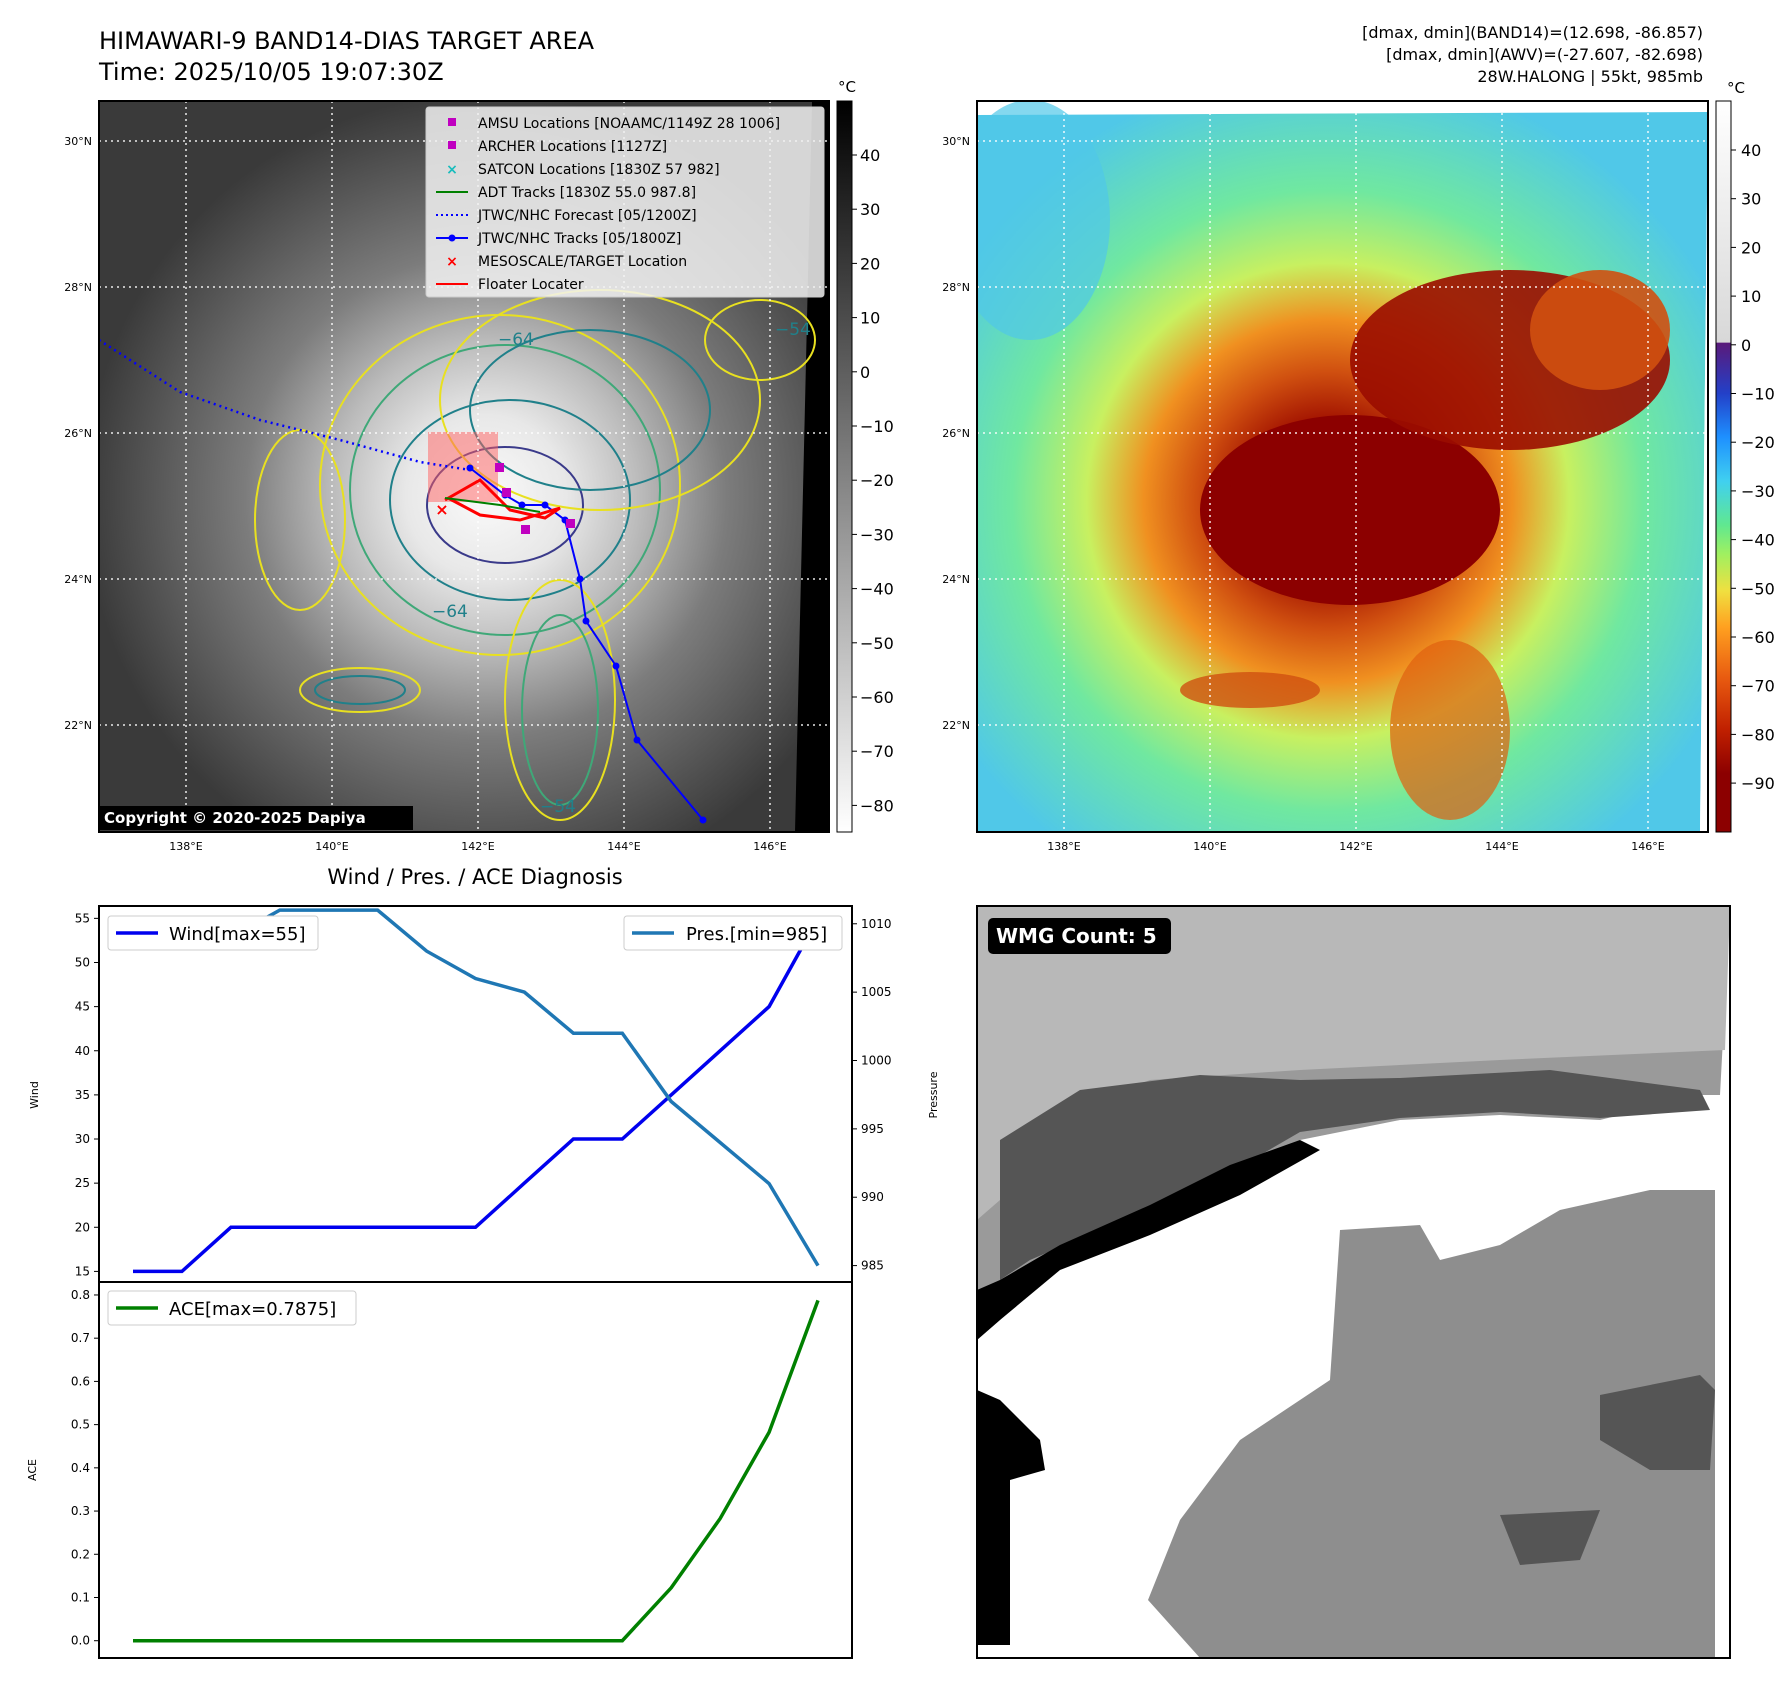 This screenshot has height=1690, width=1792. Describe the element at coordinates (32, 1470) in the screenshot. I see `ace-axis-label: ACE` at that location.